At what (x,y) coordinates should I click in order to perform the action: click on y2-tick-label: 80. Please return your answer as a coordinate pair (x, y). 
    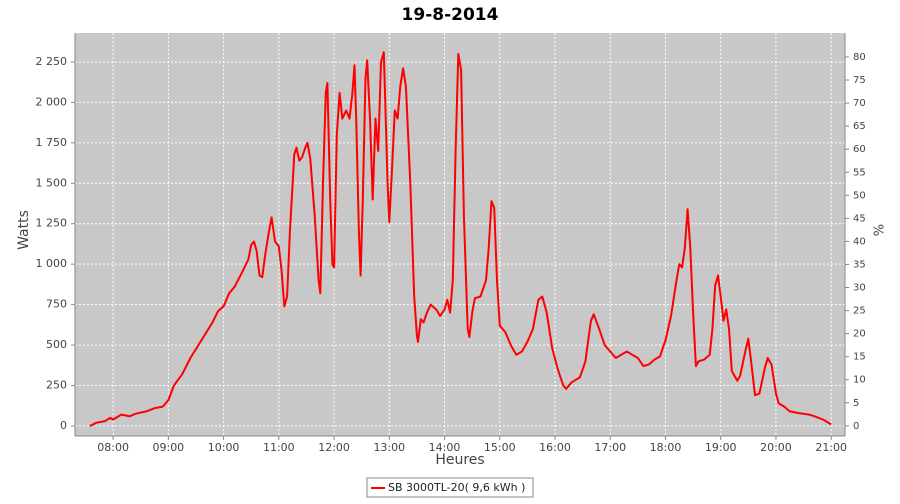
    Looking at the image, I should click on (859, 57).